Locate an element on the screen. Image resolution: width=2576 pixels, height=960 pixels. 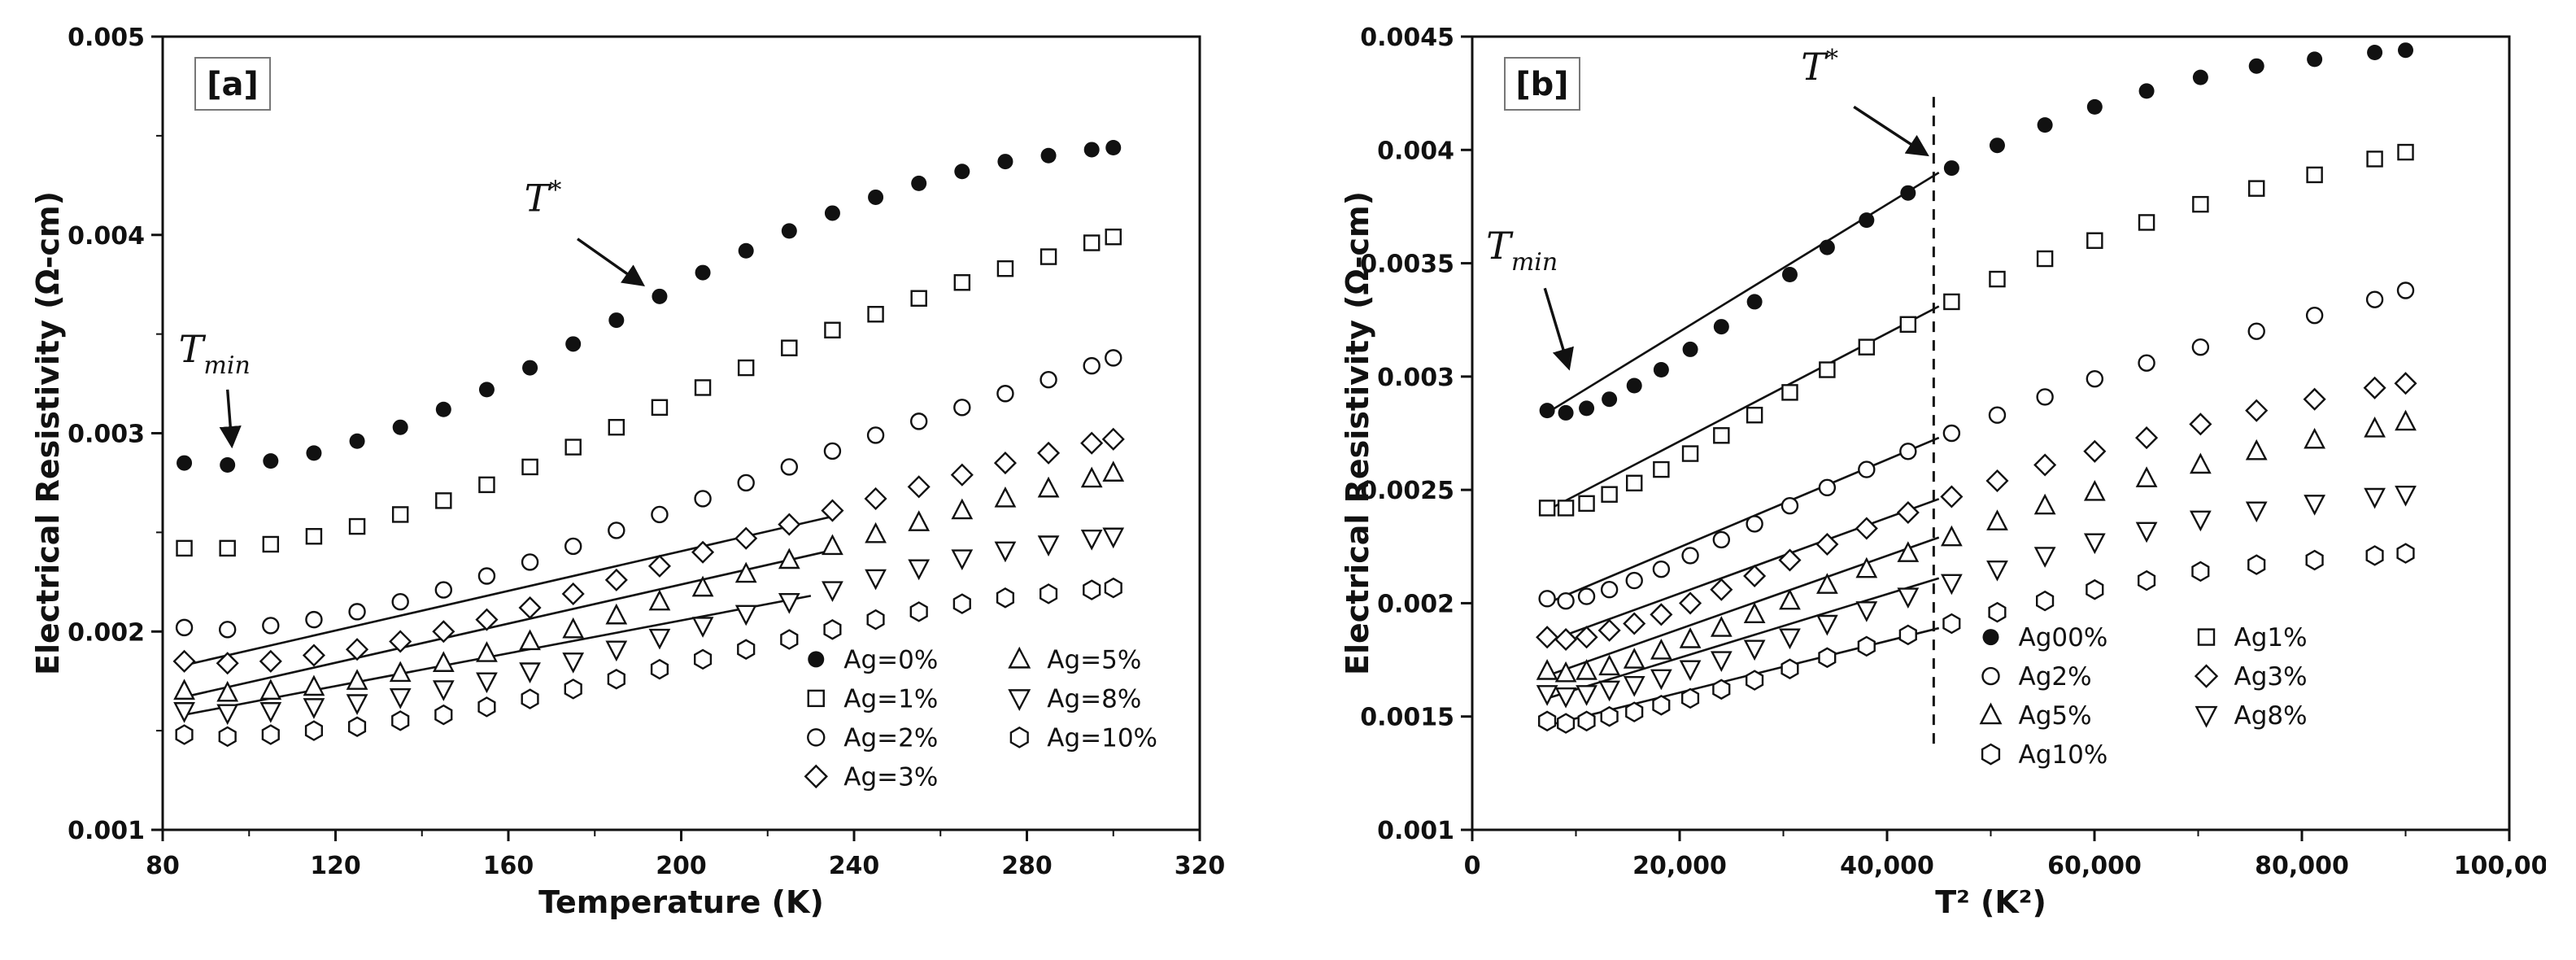
y-tick-label: 0.004 is located at coordinates (106, 237).